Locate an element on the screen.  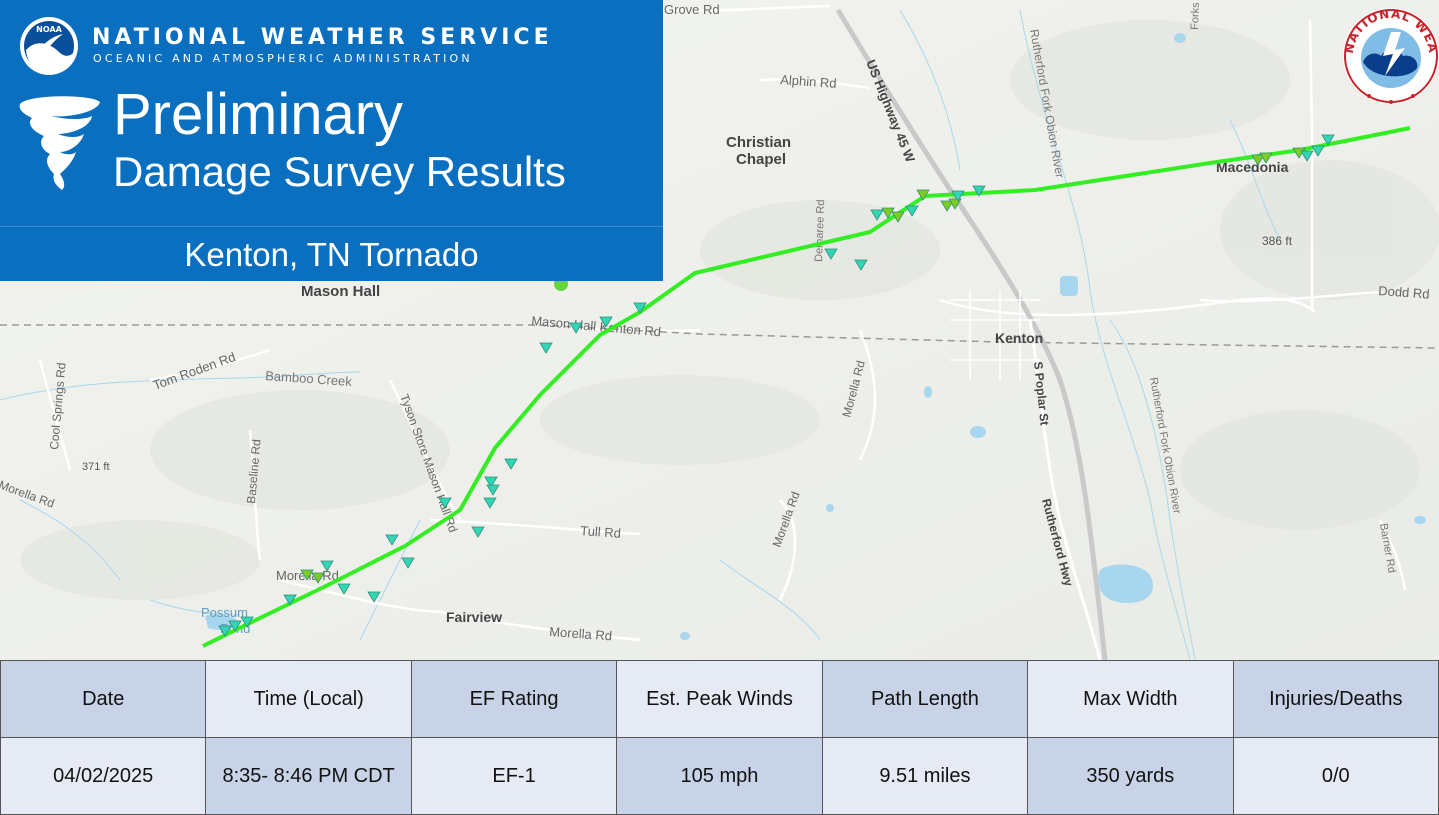
map-label: Alphin Rd is located at coordinates (808, 81).